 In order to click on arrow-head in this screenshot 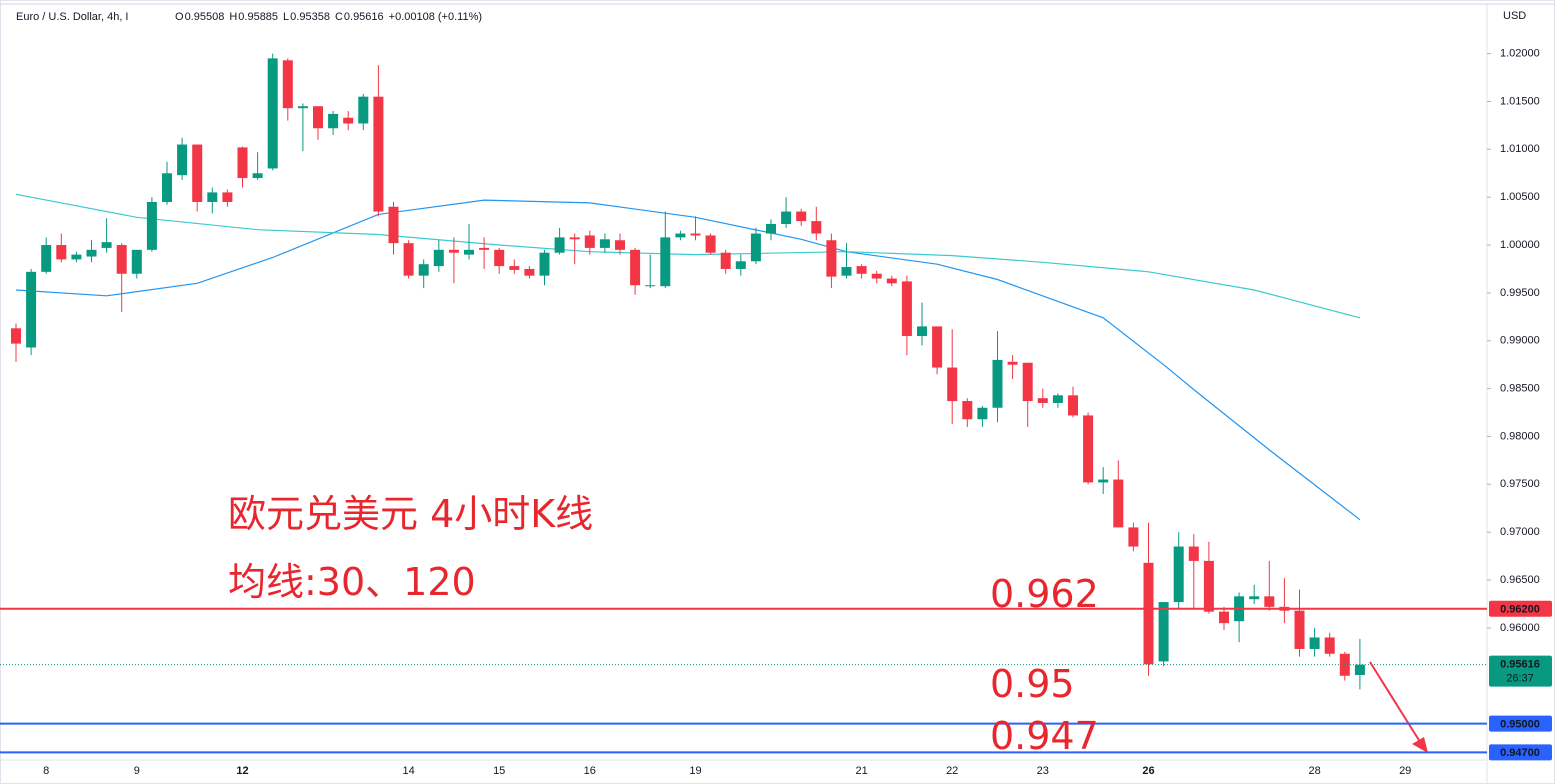, I will do `click(1420, 745)`.